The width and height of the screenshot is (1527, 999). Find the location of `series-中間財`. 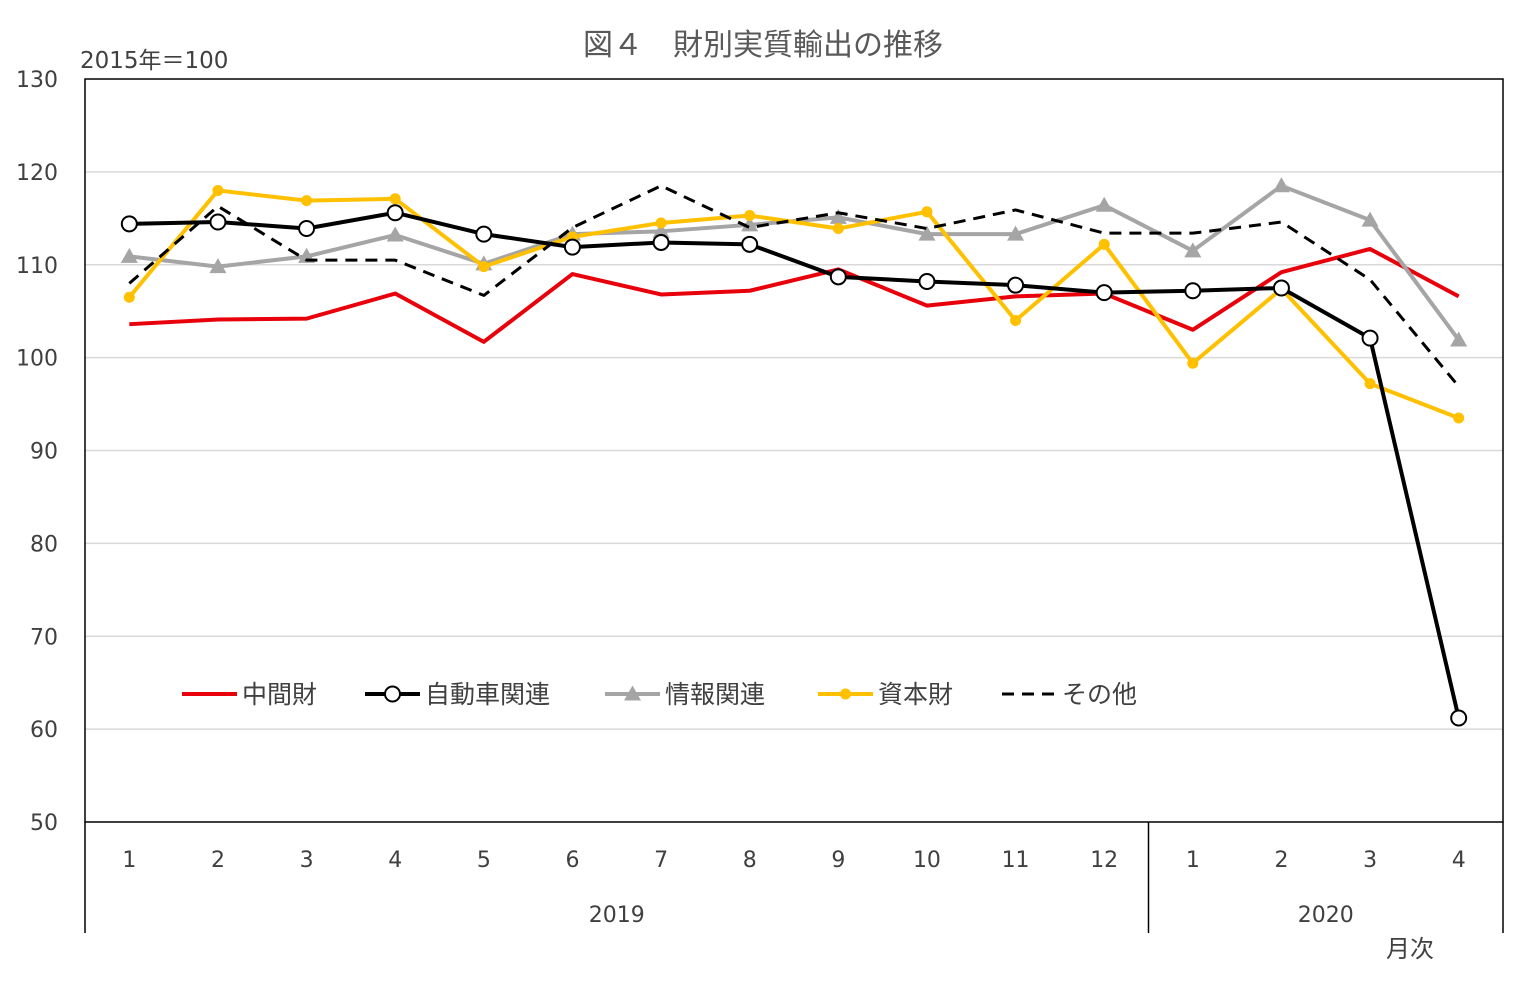

series-中間財 is located at coordinates (794, 295).